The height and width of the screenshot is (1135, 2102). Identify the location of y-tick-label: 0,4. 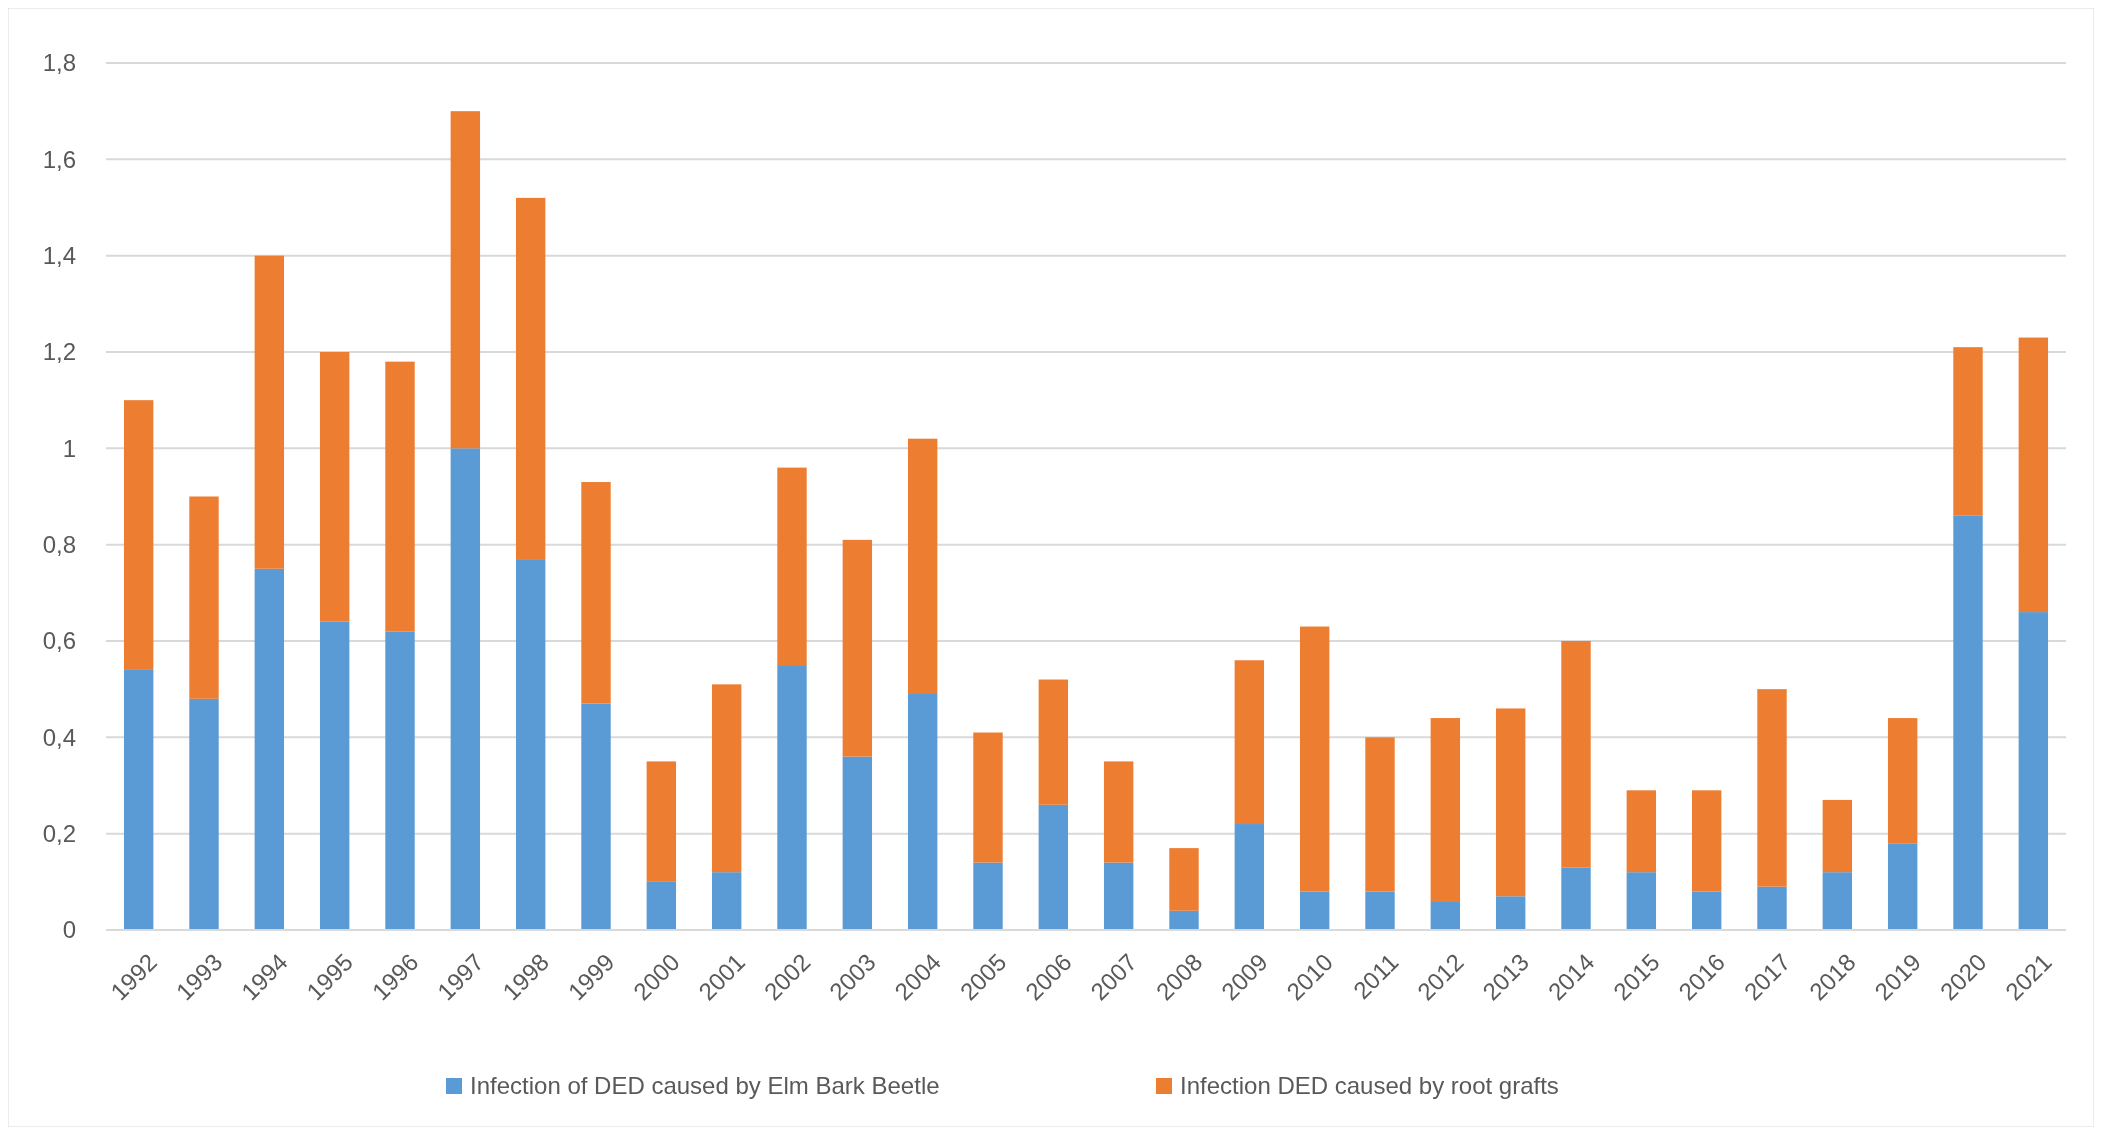
(59, 737).